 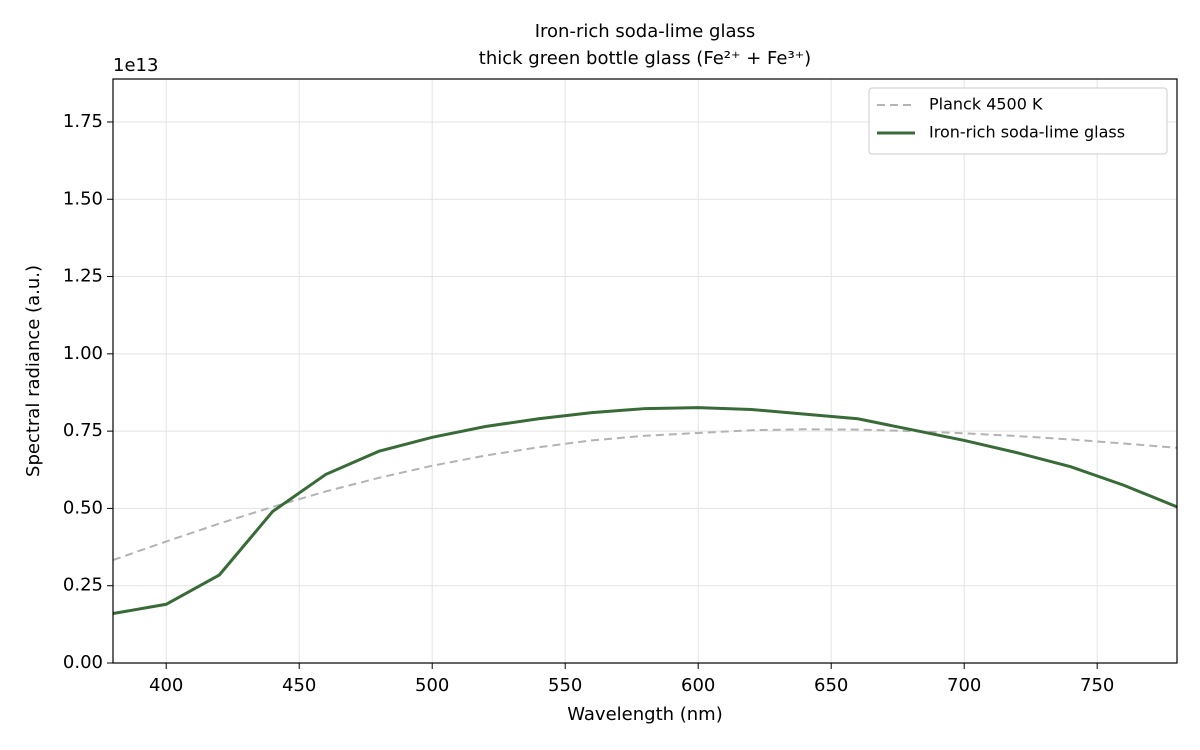 I want to click on legend-label: Planck 4500 K, so click(x=986, y=104).